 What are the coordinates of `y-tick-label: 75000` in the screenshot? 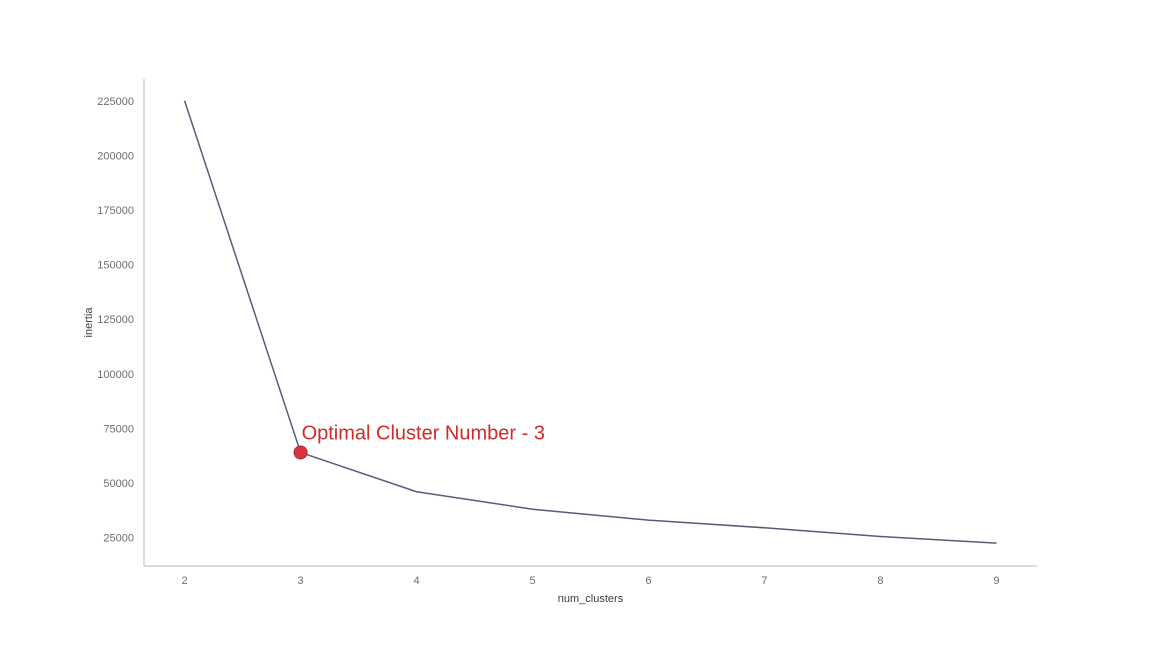 It's located at (118, 429).